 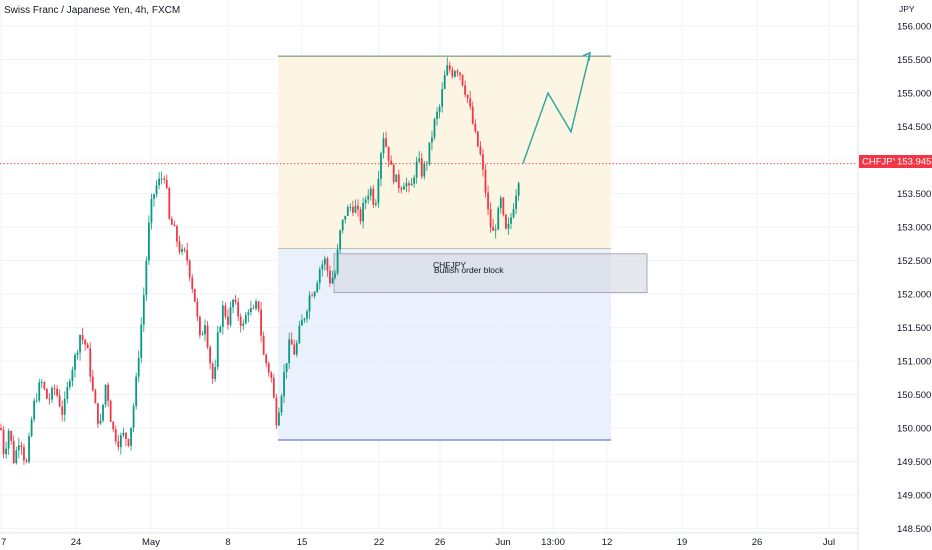 What do you see at coordinates (914, 127) in the screenshot?
I see `y-tick-label: 154.500` at bounding box center [914, 127].